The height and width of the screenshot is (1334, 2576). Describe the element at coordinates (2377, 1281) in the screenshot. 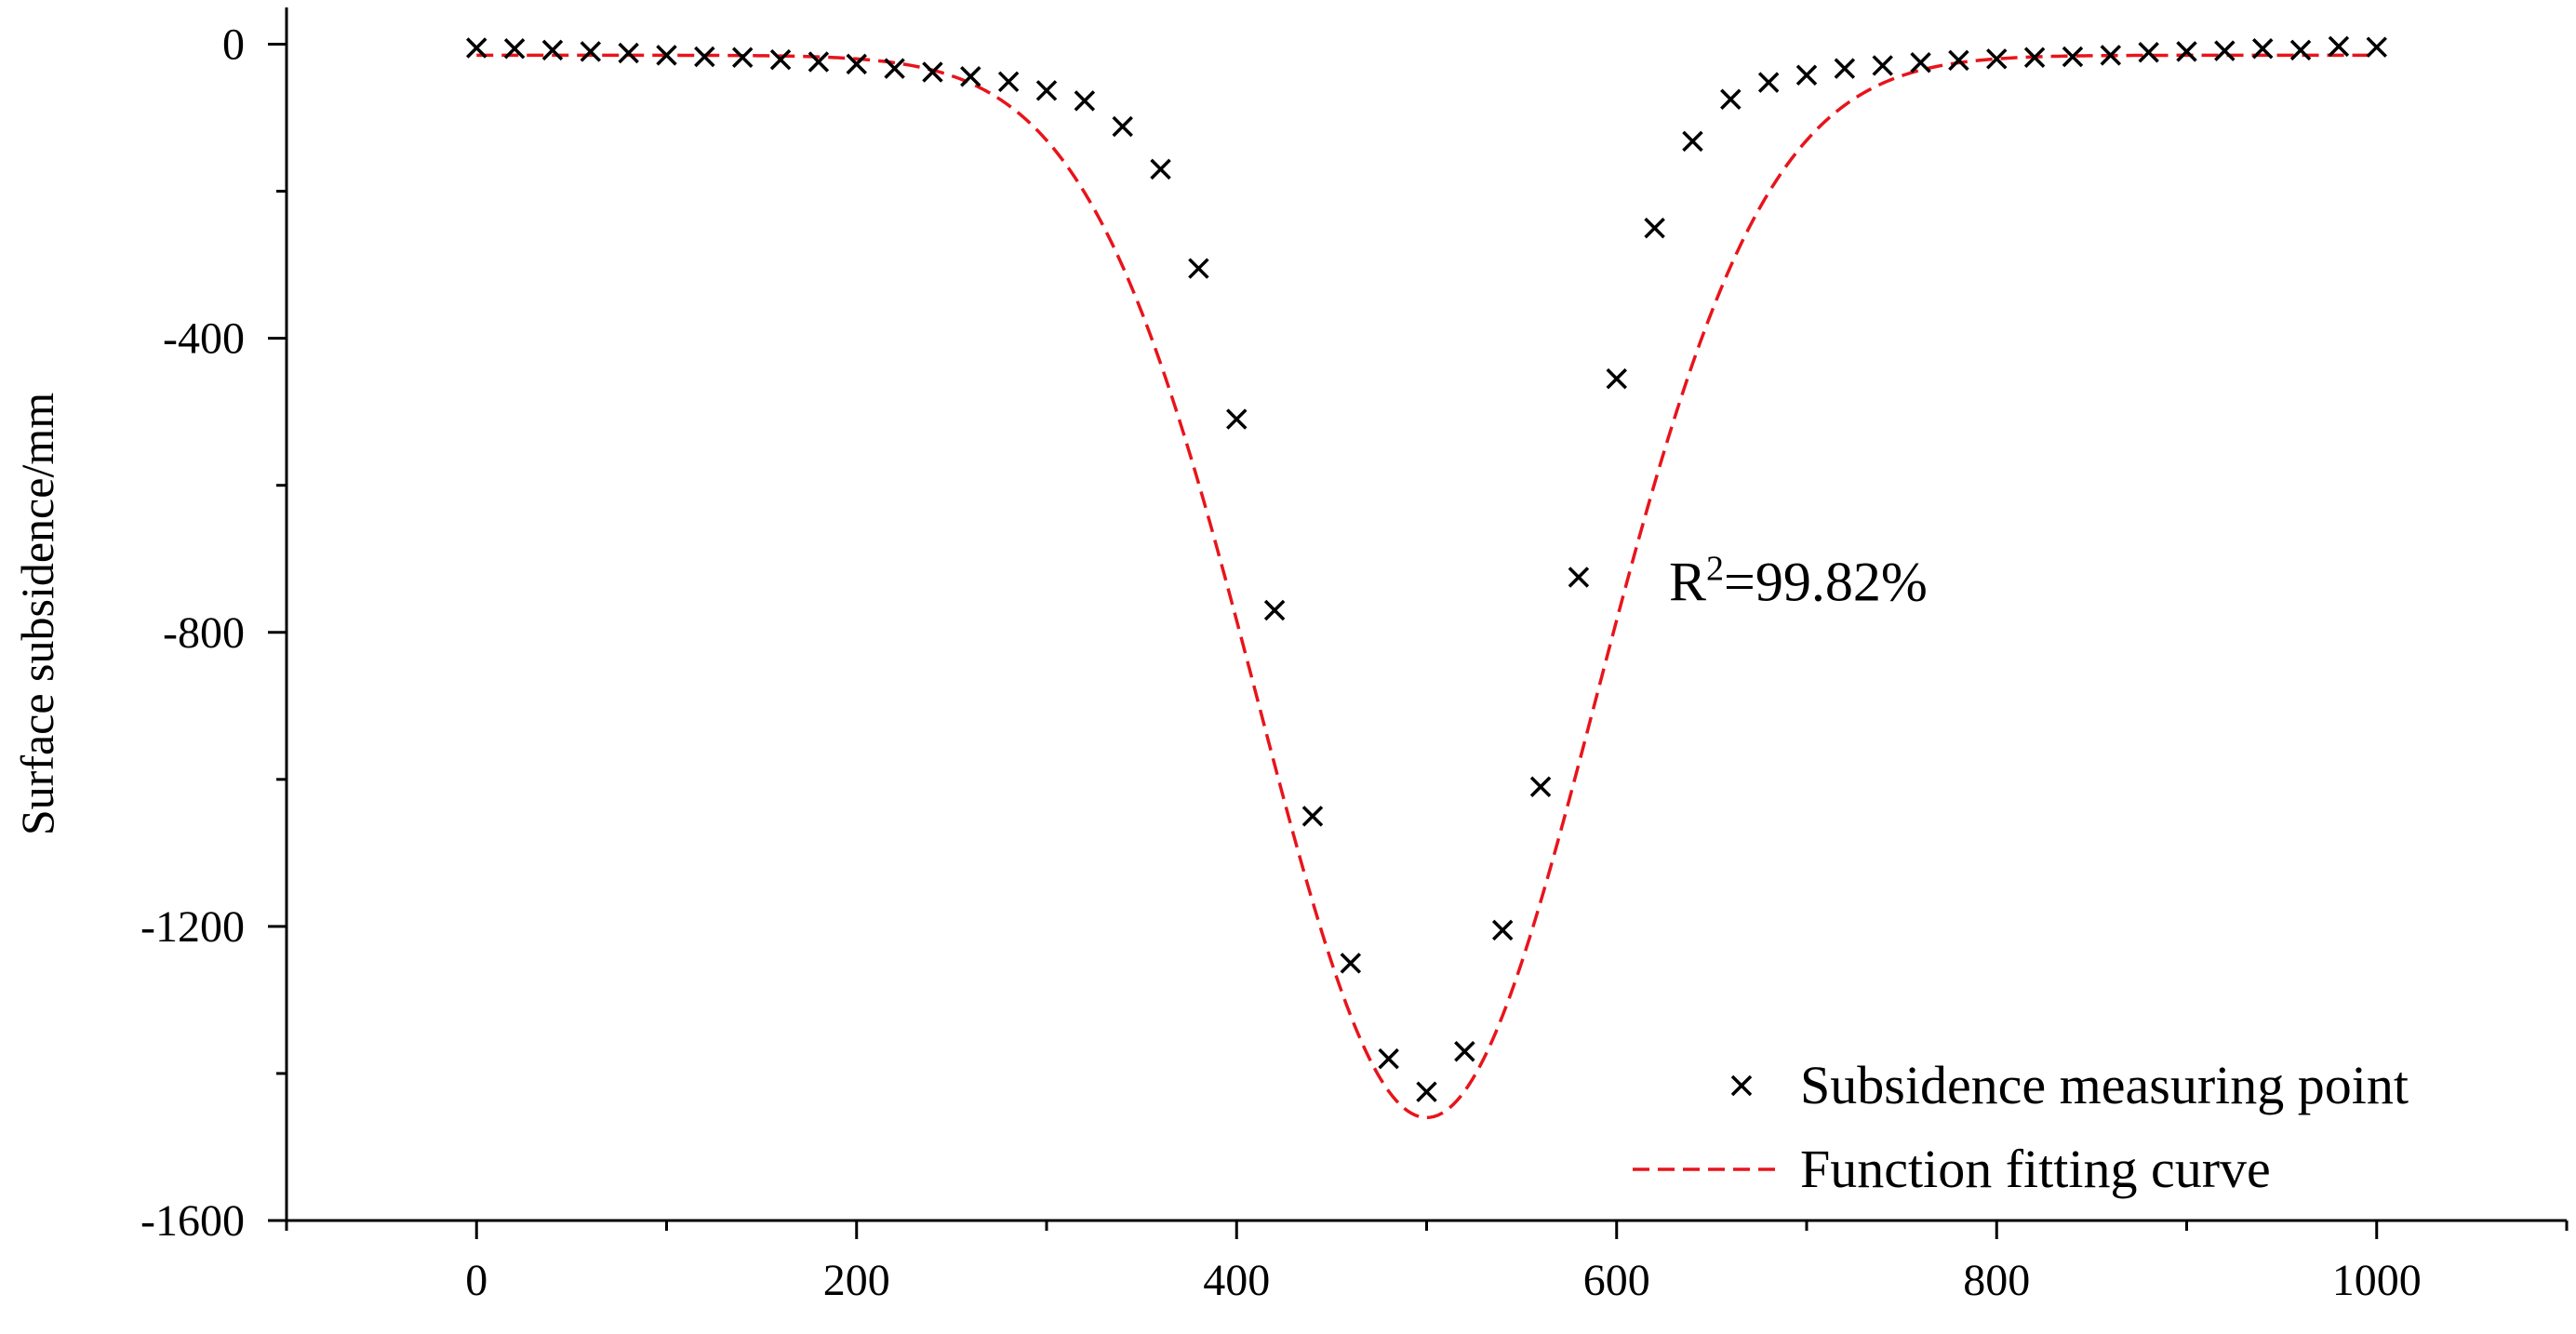

I see `x-tick-label: 1000` at that location.